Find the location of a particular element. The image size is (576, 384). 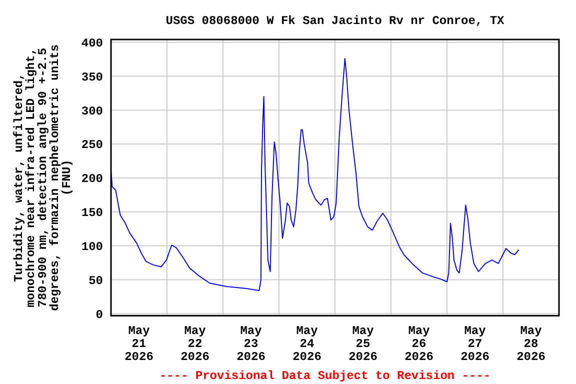

y-axis-title: Turbidity, water, unfiltered, monochrome near infra-red LED light, 780-900 nm, detection angle 90 +-2.5 degrees, formazin nephelometric units (FNU) is located at coordinates (43, 177).